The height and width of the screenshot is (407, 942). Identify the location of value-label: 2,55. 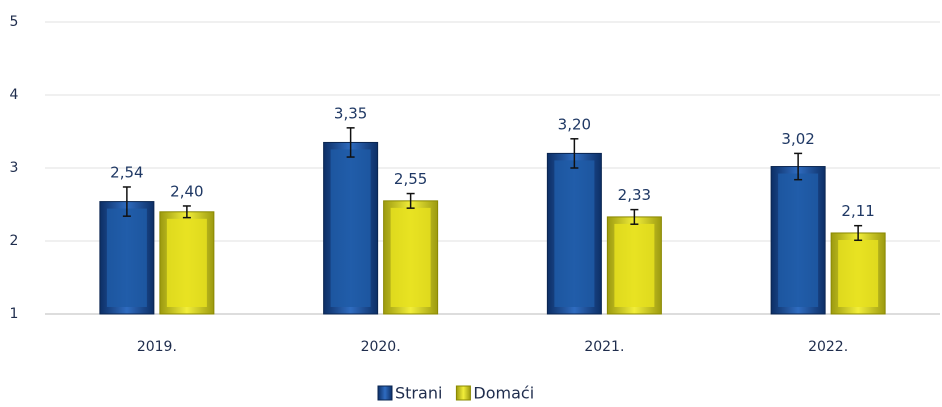
(410, 179).